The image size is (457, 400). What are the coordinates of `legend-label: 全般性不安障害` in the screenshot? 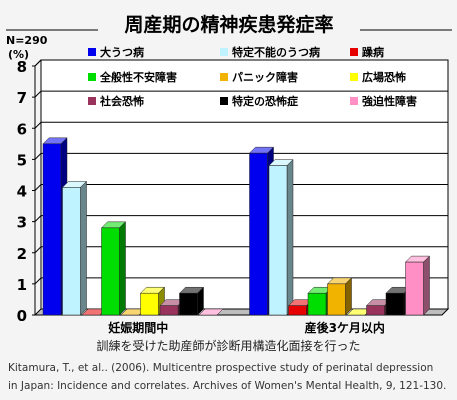 It's located at (138, 77).